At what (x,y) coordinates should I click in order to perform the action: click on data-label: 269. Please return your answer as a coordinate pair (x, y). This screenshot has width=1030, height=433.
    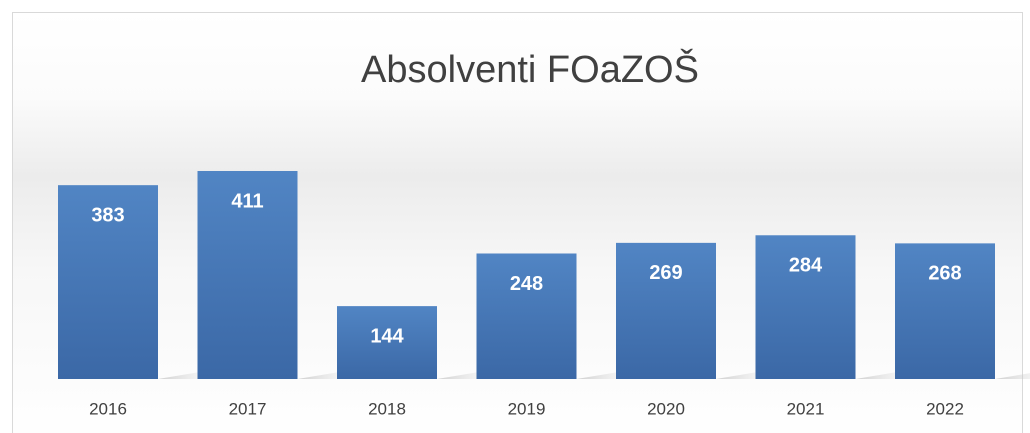
    Looking at the image, I should click on (665, 273).